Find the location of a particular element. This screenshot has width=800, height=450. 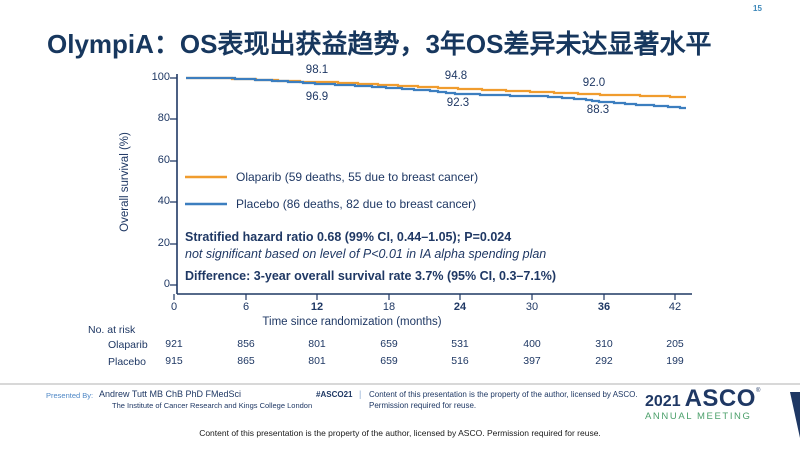

hashtag: #ASCO21 is located at coordinates (334, 394).